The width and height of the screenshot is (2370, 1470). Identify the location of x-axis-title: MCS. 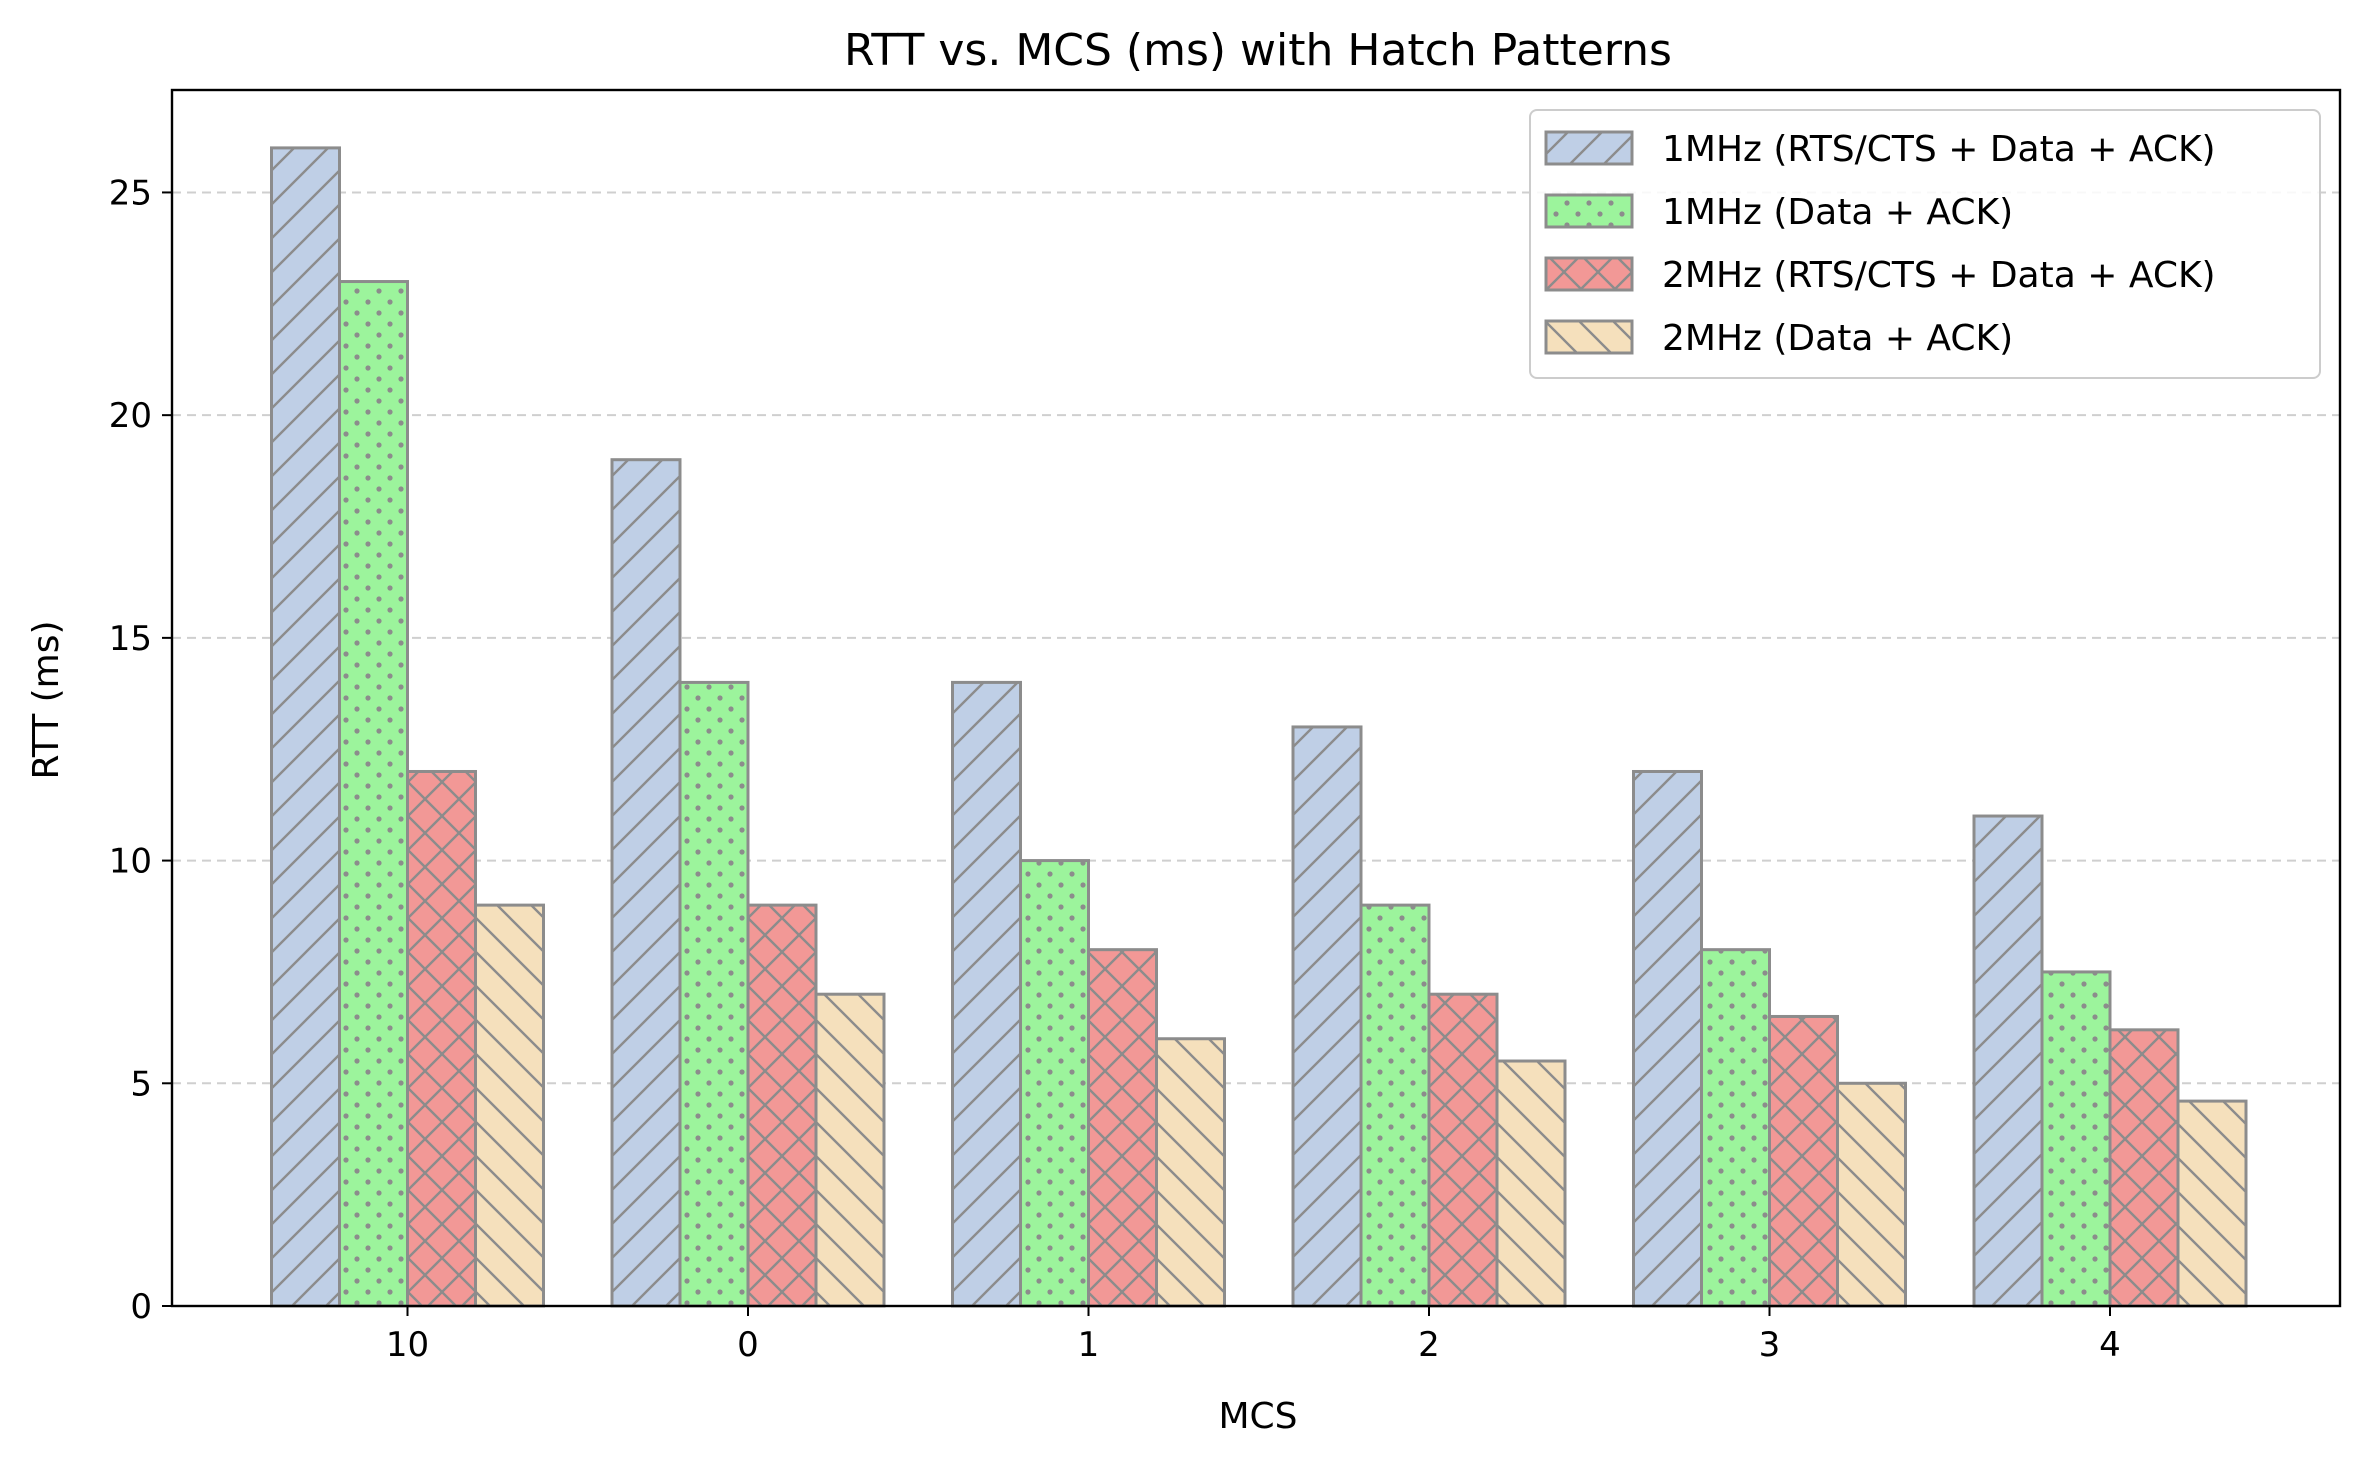
(1257, 1416).